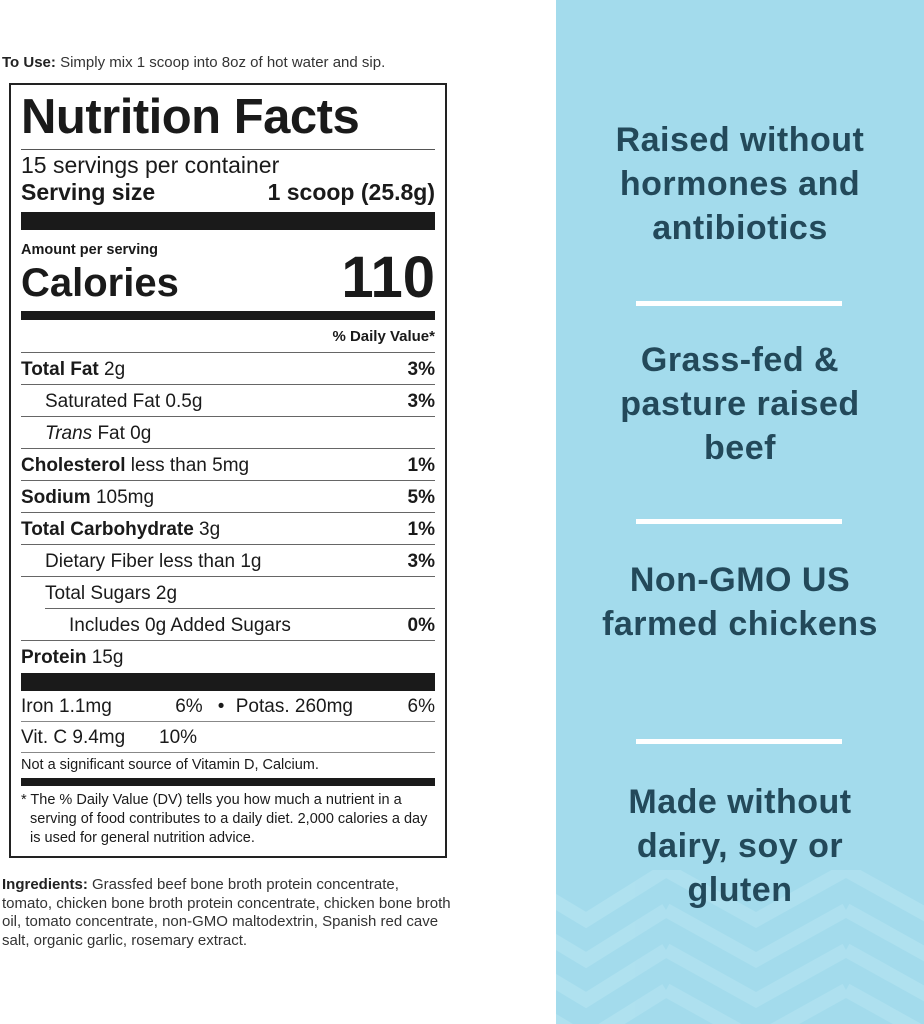 The width and height of the screenshot is (924, 1024). What do you see at coordinates (740, 184) in the screenshot?
I see `claim-hormones: Raised without hormones and antibiotics` at bounding box center [740, 184].